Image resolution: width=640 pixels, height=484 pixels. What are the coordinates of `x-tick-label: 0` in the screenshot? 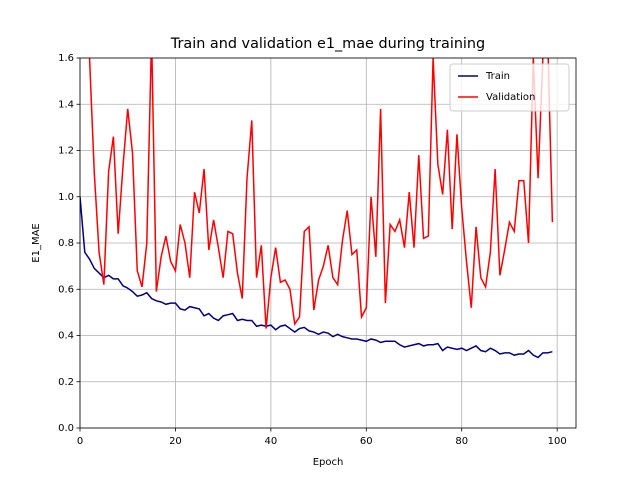 It's located at (80, 441).